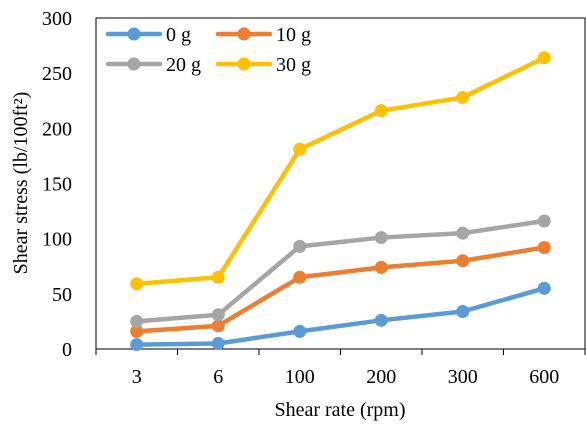 This screenshot has width=586, height=427. What do you see at coordinates (67, 350) in the screenshot?
I see `y-tick-label: 0` at bounding box center [67, 350].